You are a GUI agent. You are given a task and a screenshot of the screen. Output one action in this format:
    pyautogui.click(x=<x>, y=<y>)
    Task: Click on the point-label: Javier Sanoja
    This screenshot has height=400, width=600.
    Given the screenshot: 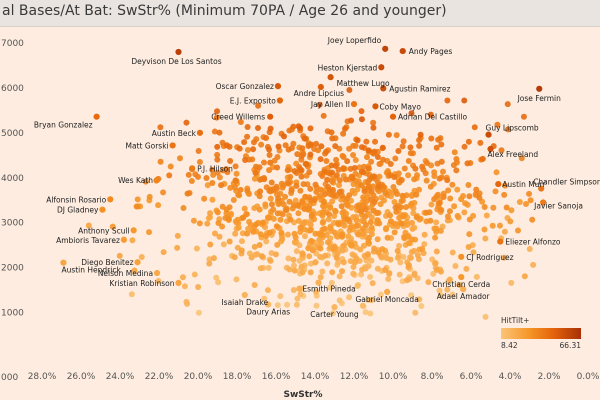 What is the action you would take?
    pyautogui.click(x=558, y=205)
    